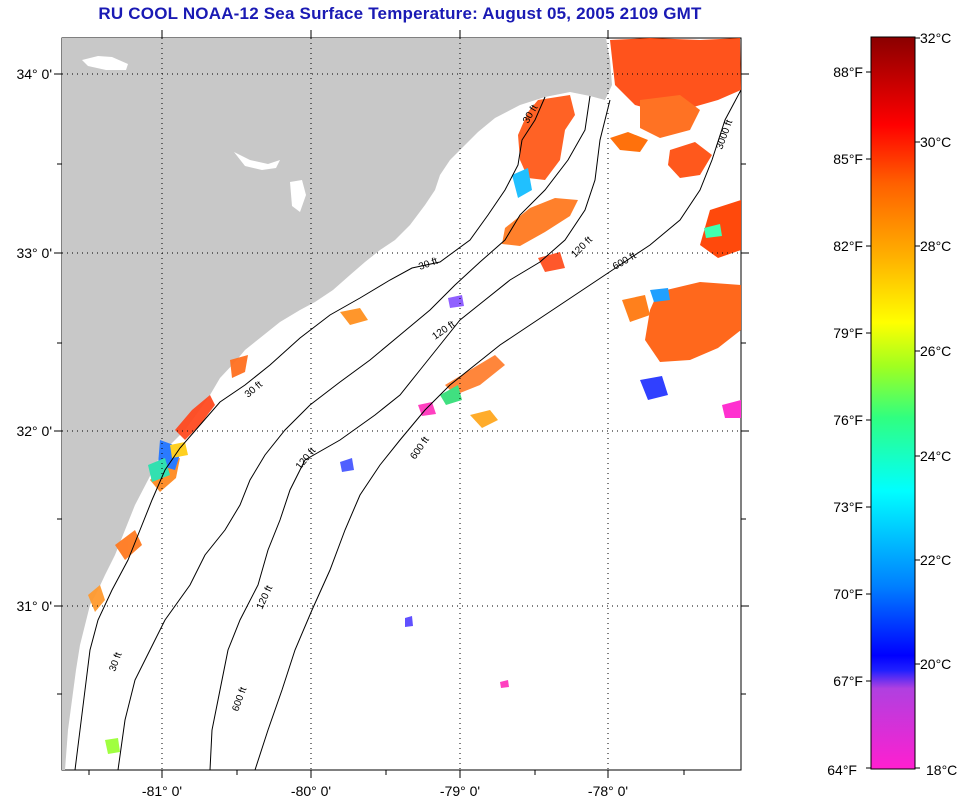 The width and height of the screenshot is (968, 801). I want to click on lon-label: -78° 0', so click(608, 791).